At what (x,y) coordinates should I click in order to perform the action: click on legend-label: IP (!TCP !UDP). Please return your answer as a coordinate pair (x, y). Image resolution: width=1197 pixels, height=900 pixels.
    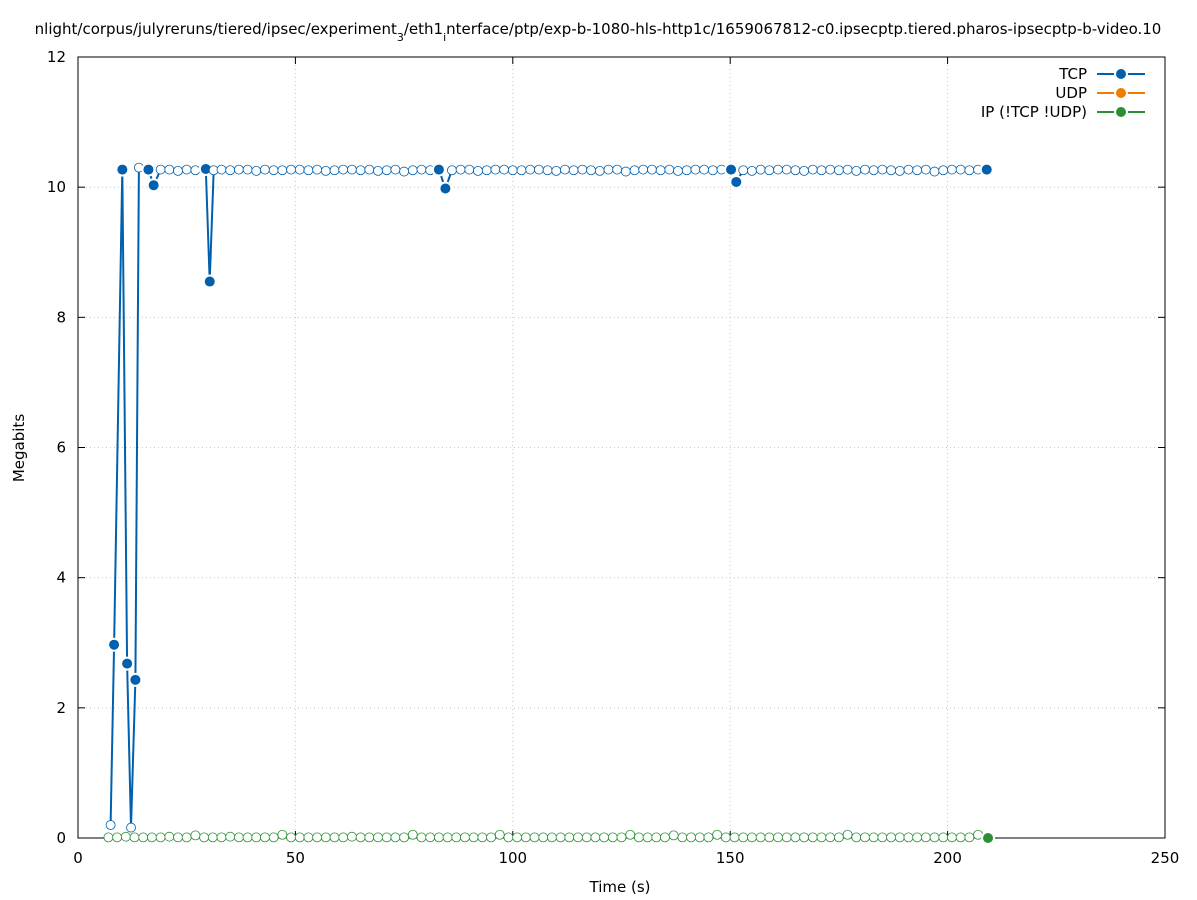
    Looking at the image, I should click on (1034, 112).